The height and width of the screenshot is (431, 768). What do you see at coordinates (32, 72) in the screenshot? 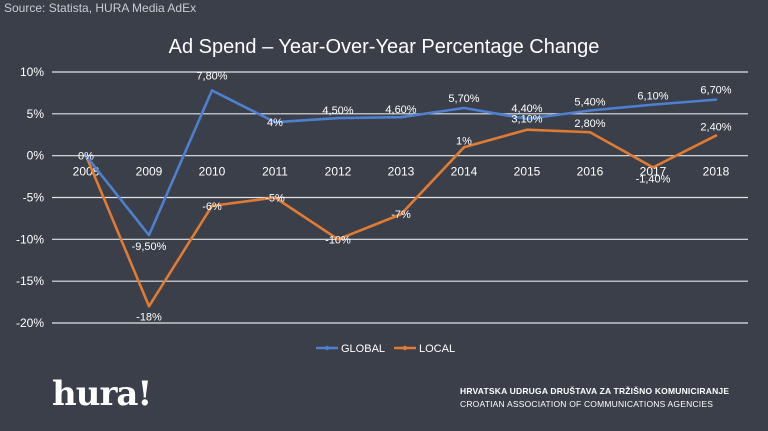
I see `y-tick-label: 10%` at bounding box center [32, 72].